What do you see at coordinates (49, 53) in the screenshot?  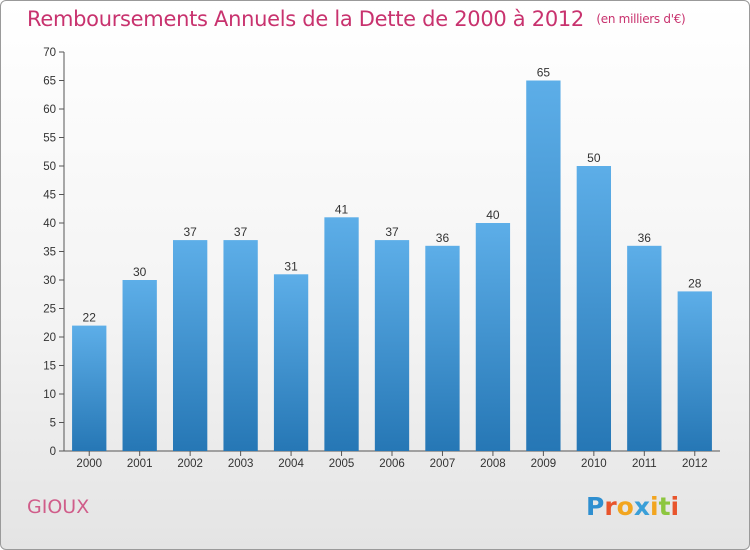 I see `y-tick-label: 70` at bounding box center [49, 53].